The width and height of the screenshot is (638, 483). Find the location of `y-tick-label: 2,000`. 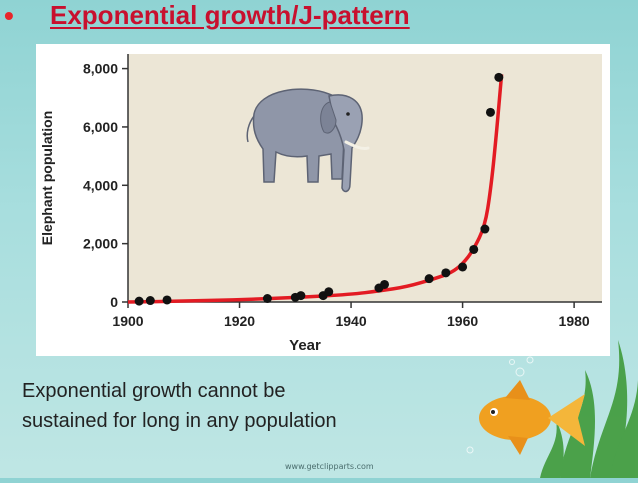

y-tick-label: 2,000 is located at coordinates (100, 244).